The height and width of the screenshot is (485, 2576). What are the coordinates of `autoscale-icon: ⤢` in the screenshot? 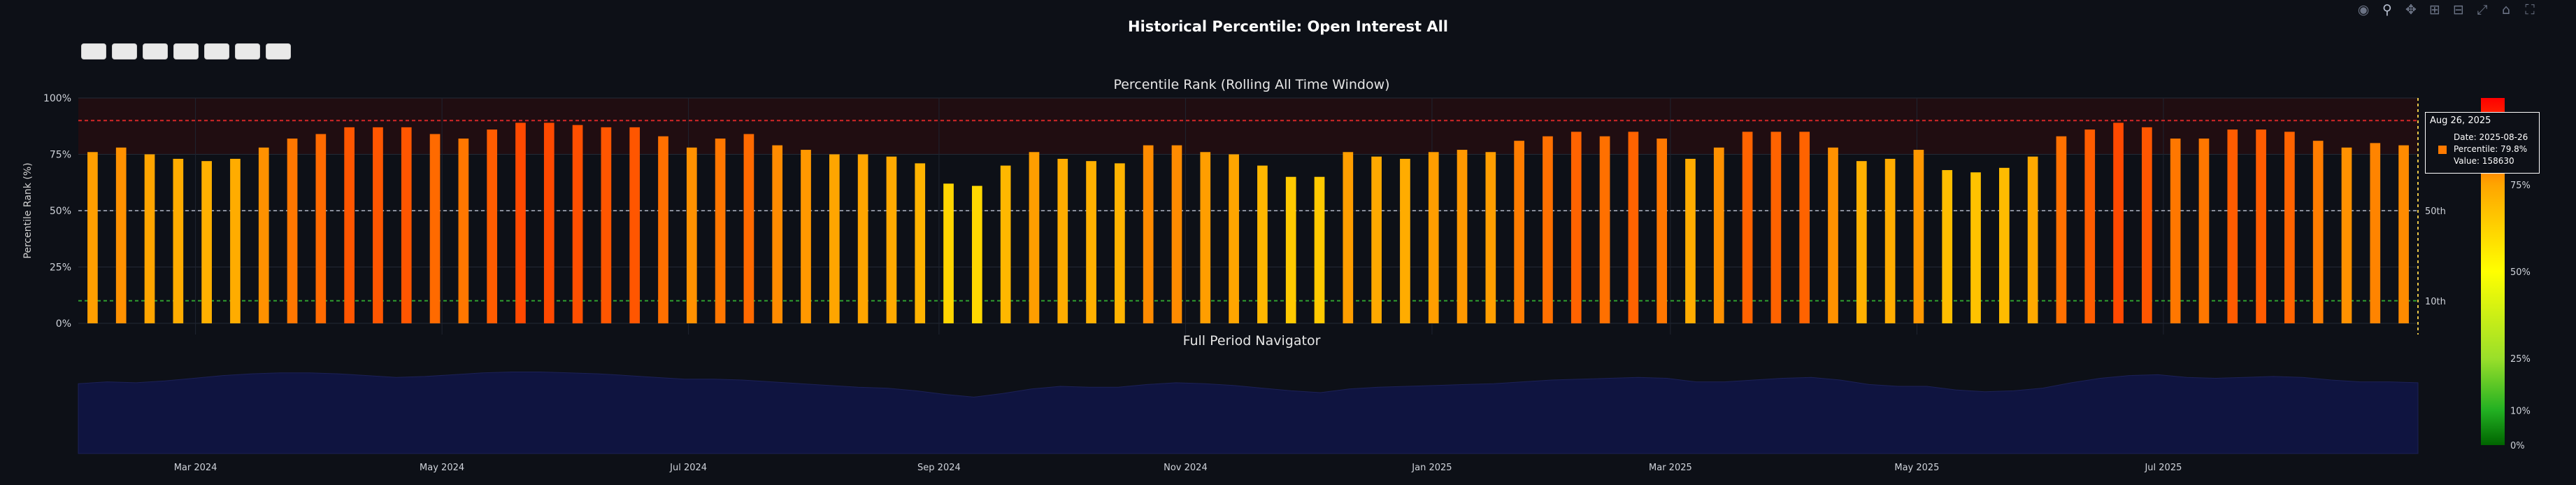 It's located at (2482, 9).